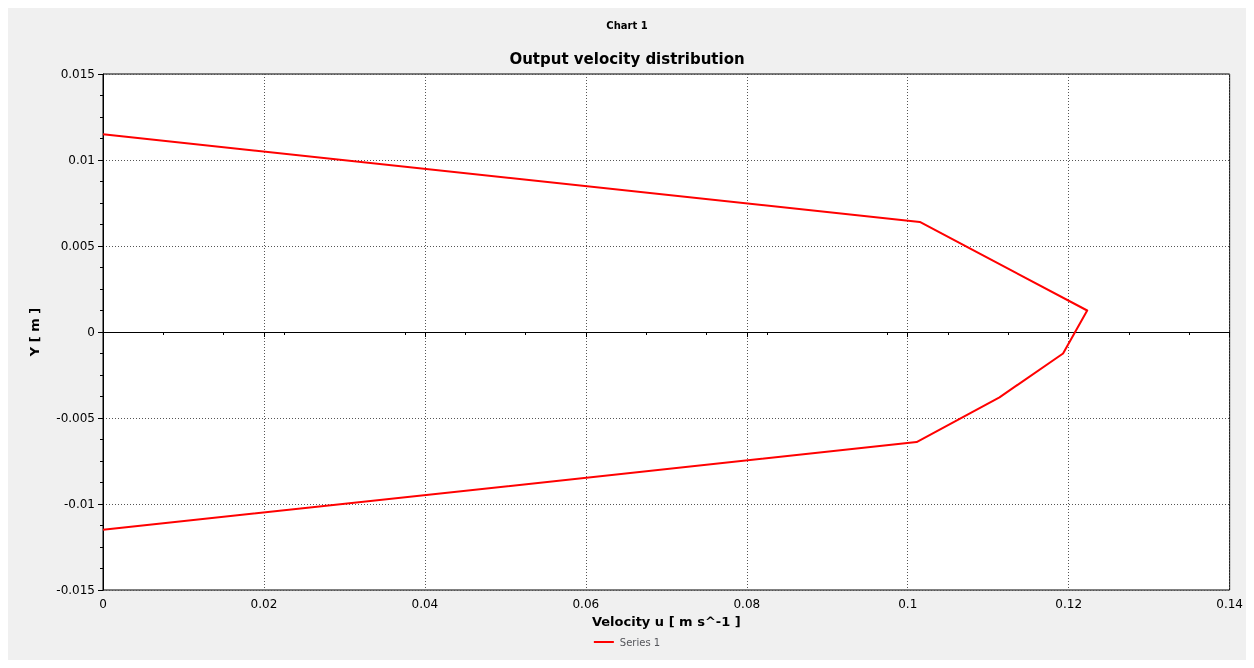  Describe the element at coordinates (79, 504) in the screenshot. I see `y-tick-label: -0.01` at that location.